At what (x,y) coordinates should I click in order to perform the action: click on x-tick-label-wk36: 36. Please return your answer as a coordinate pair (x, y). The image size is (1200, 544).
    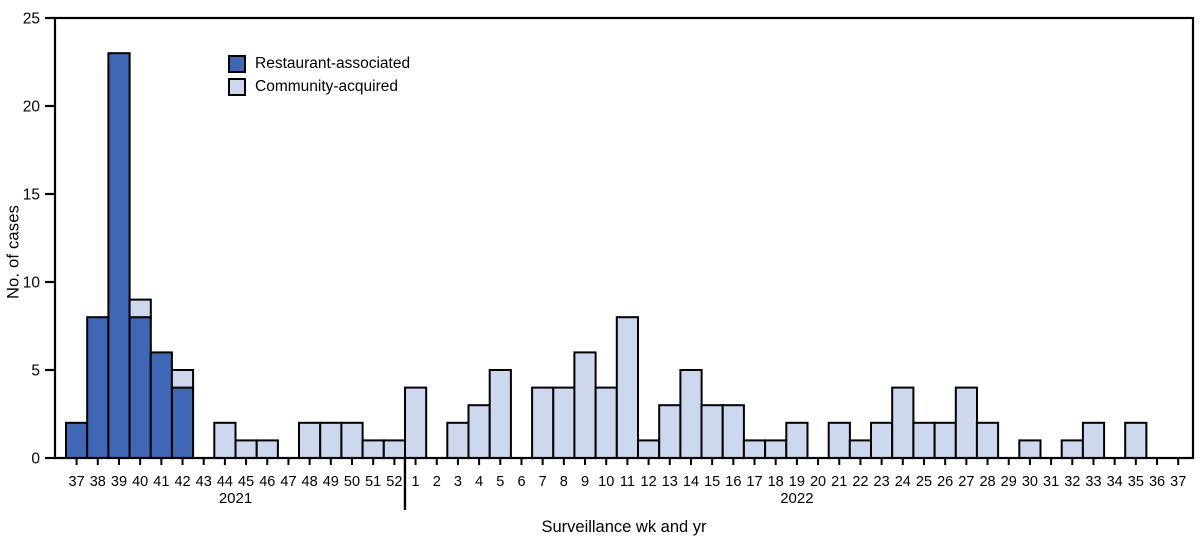
    Looking at the image, I should click on (1157, 482).